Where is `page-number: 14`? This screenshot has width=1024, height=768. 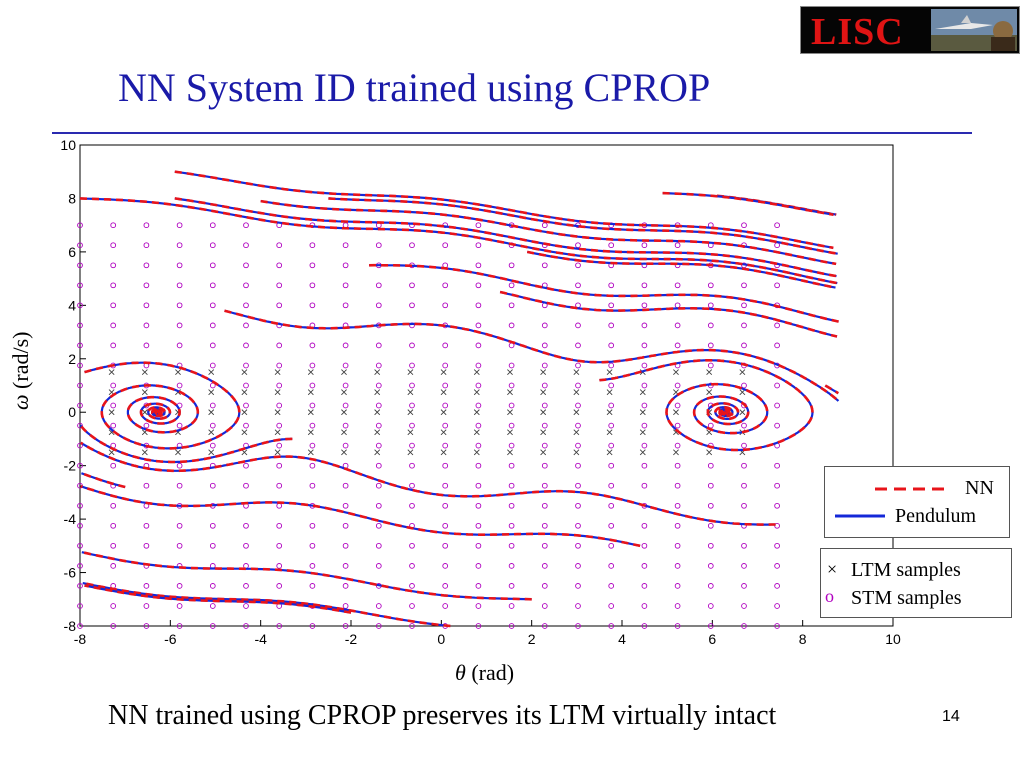
page-number: 14 is located at coordinates (951, 716).